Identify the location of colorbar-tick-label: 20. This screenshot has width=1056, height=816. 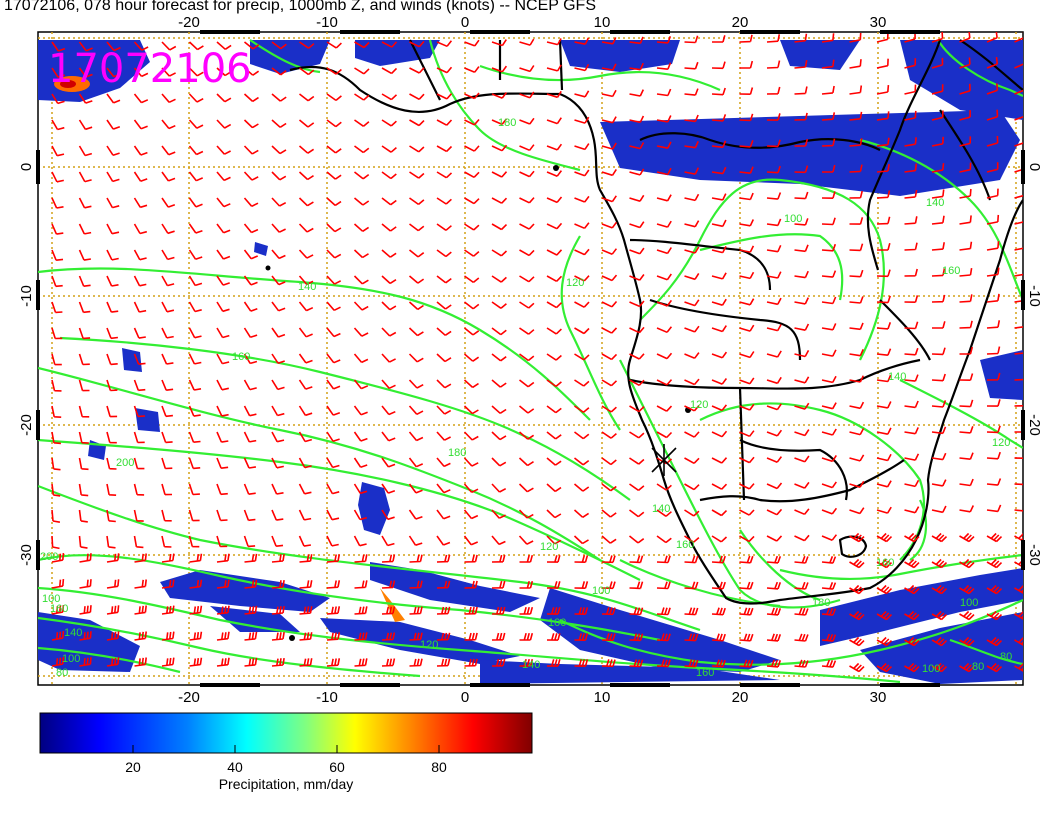
(133, 767).